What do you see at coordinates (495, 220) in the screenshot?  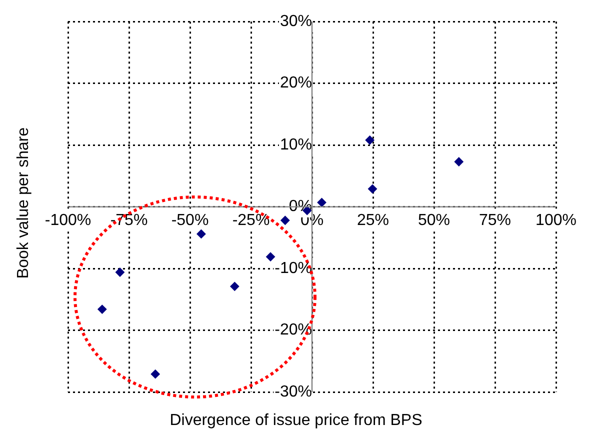 I see `x-tick-label: 75%` at bounding box center [495, 220].